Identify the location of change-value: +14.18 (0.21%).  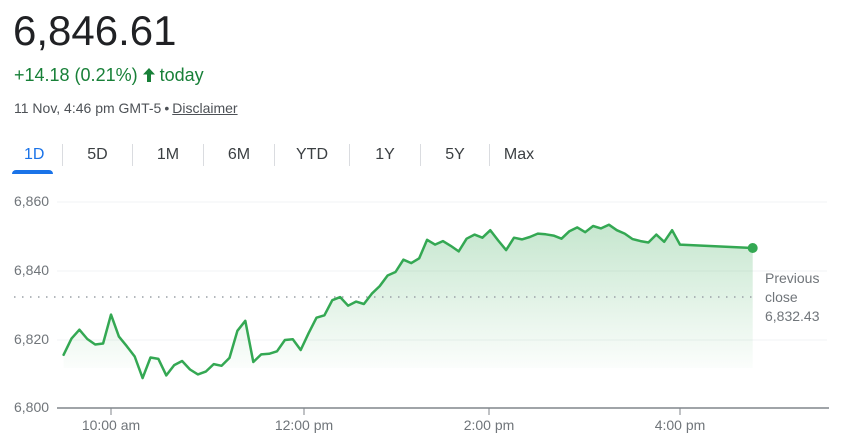
(76, 75).